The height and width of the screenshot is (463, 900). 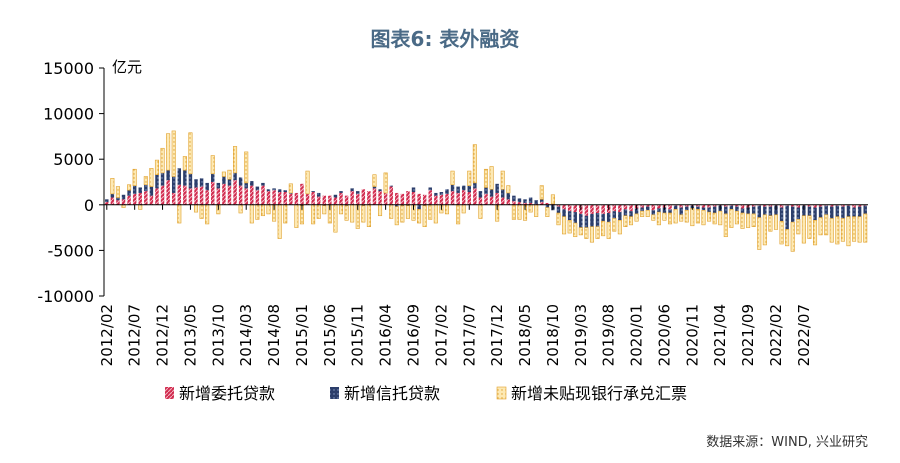 What do you see at coordinates (73, 159) in the screenshot?
I see `y-tick-label: 5000` at bounding box center [73, 159].